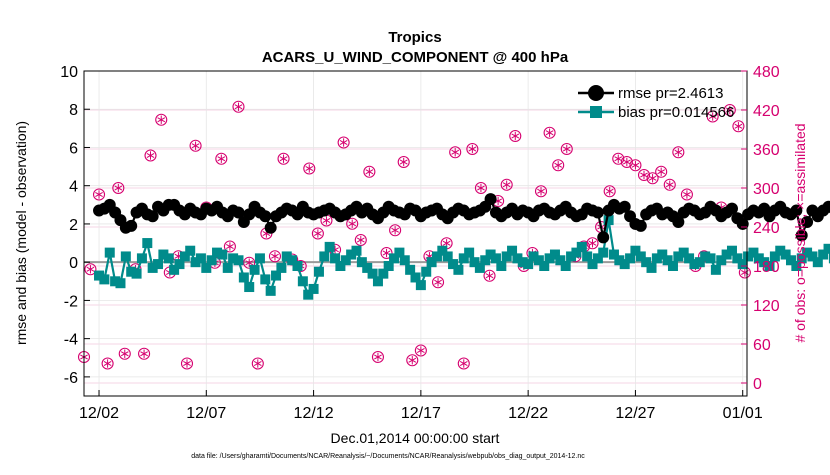 The height and width of the screenshot is (475, 830). What do you see at coordinates (415, 57) in the screenshot?
I see `chart-subtitle: ACARS_U_WIND_COMPONENT @ 400 hPa` at bounding box center [415, 57].